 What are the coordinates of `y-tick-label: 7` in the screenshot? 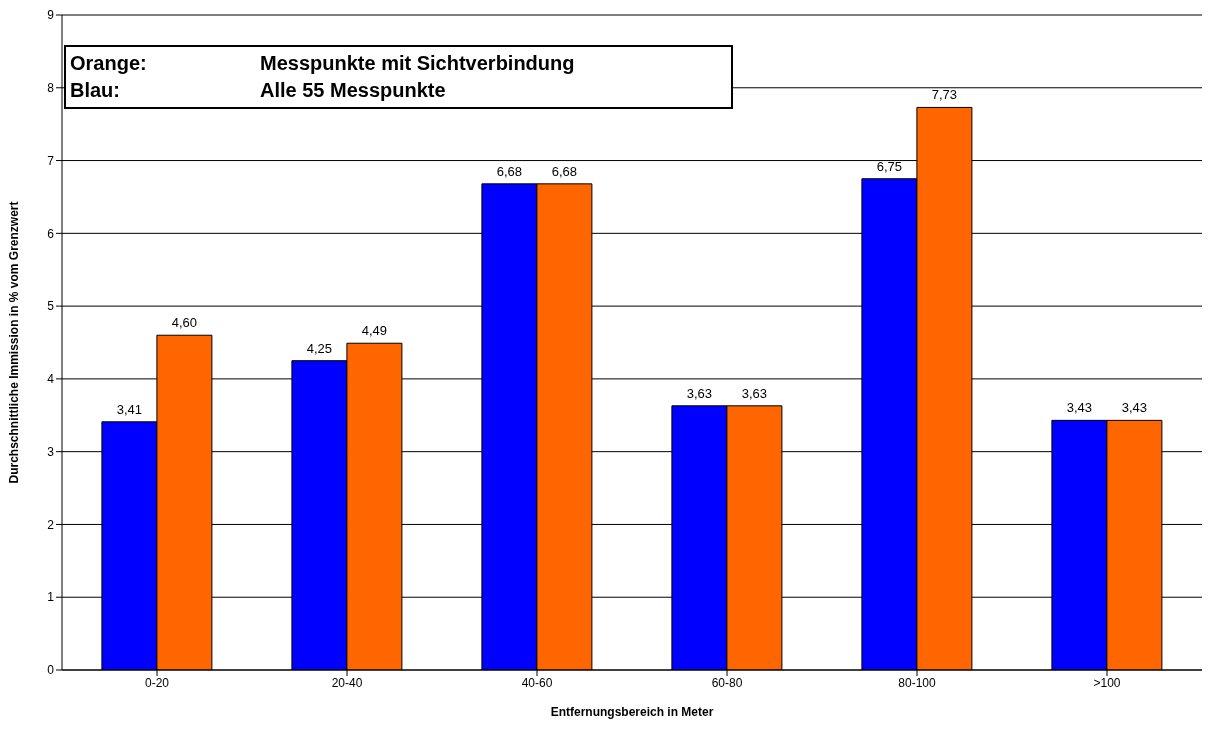 It's located at (51, 160).